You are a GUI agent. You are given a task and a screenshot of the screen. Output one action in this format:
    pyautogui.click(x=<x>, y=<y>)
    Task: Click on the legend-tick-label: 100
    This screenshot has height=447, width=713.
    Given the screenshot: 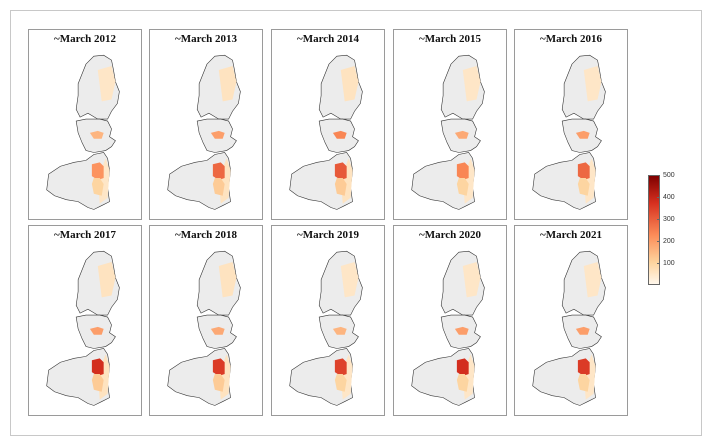 What is the action you would take?
    pyautogui.click(x=669, y=263)
    